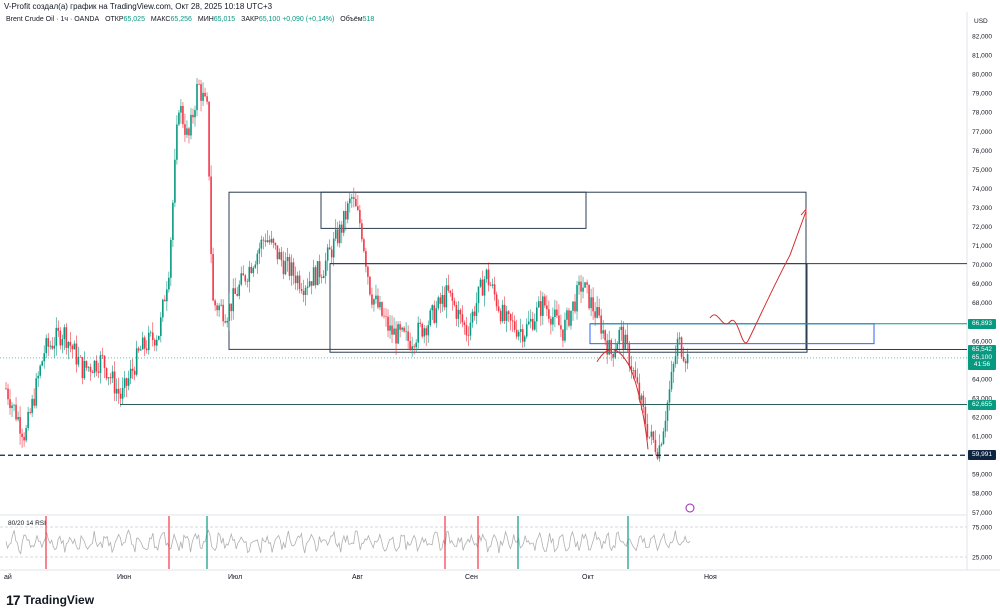 This screenshot has width=1000, height=613. I want to click on currency-label: USD, so click(981, 21).